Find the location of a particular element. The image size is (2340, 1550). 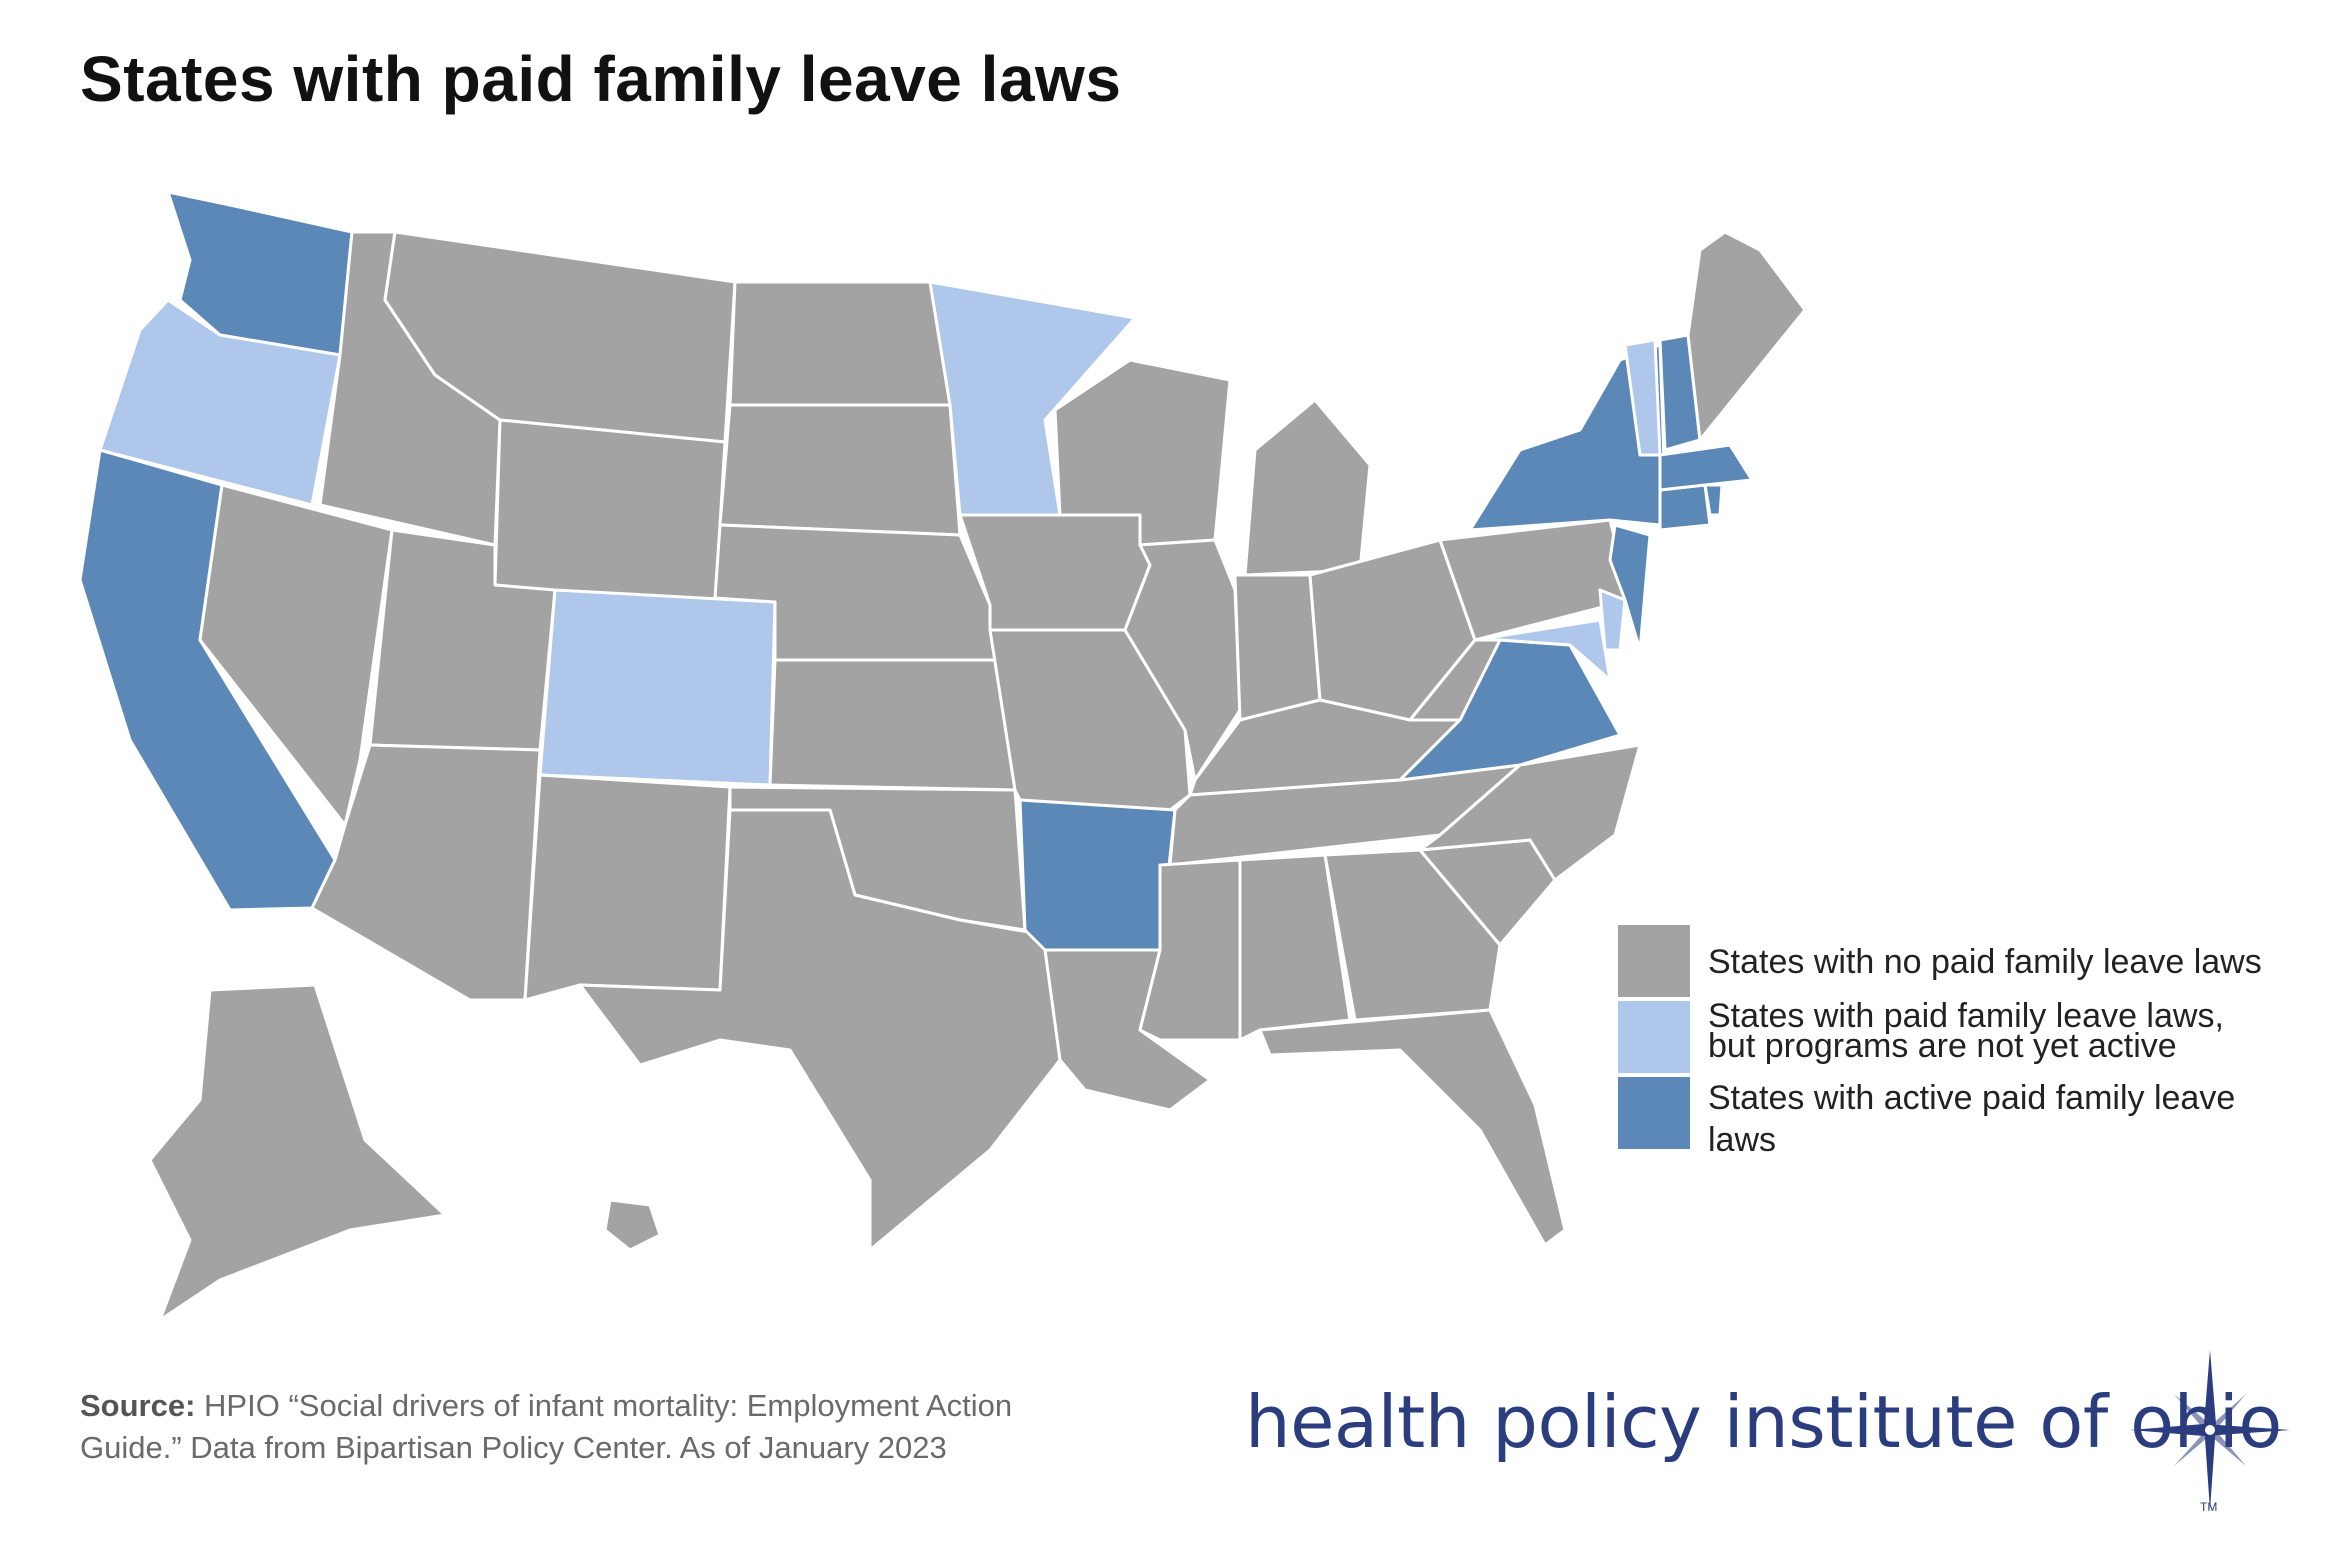

state-sd is located at coordinates (840, 470).